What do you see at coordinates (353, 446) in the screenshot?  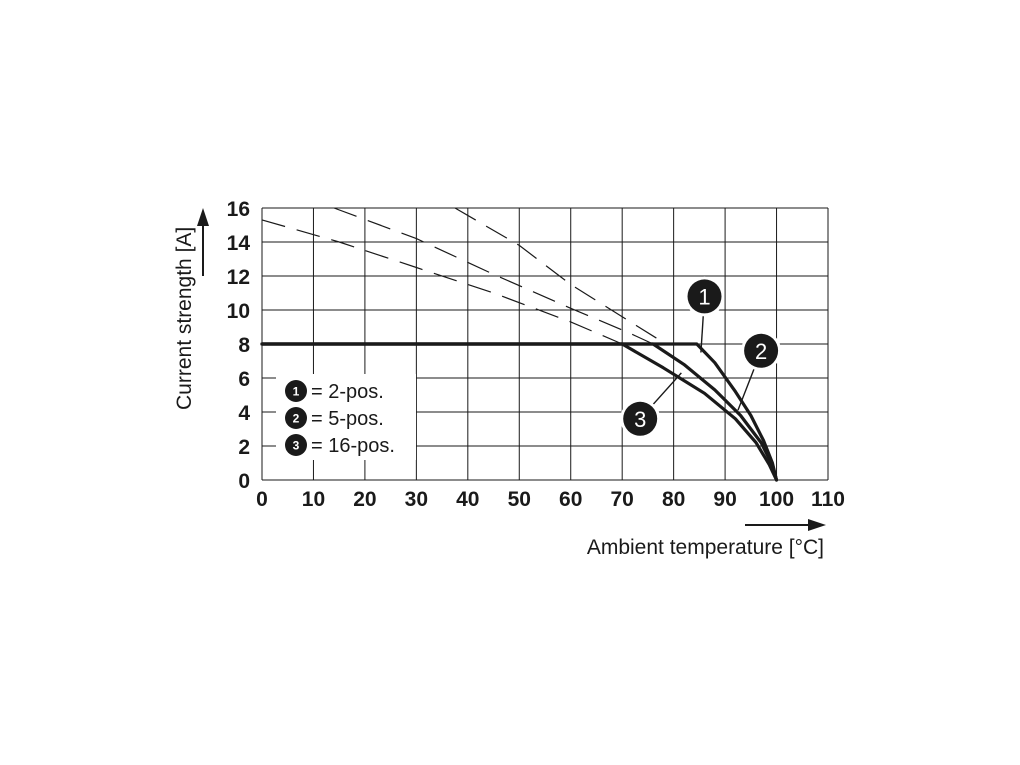 I see `legend-label: = 16-pos.` at bounding box center [353, 446].